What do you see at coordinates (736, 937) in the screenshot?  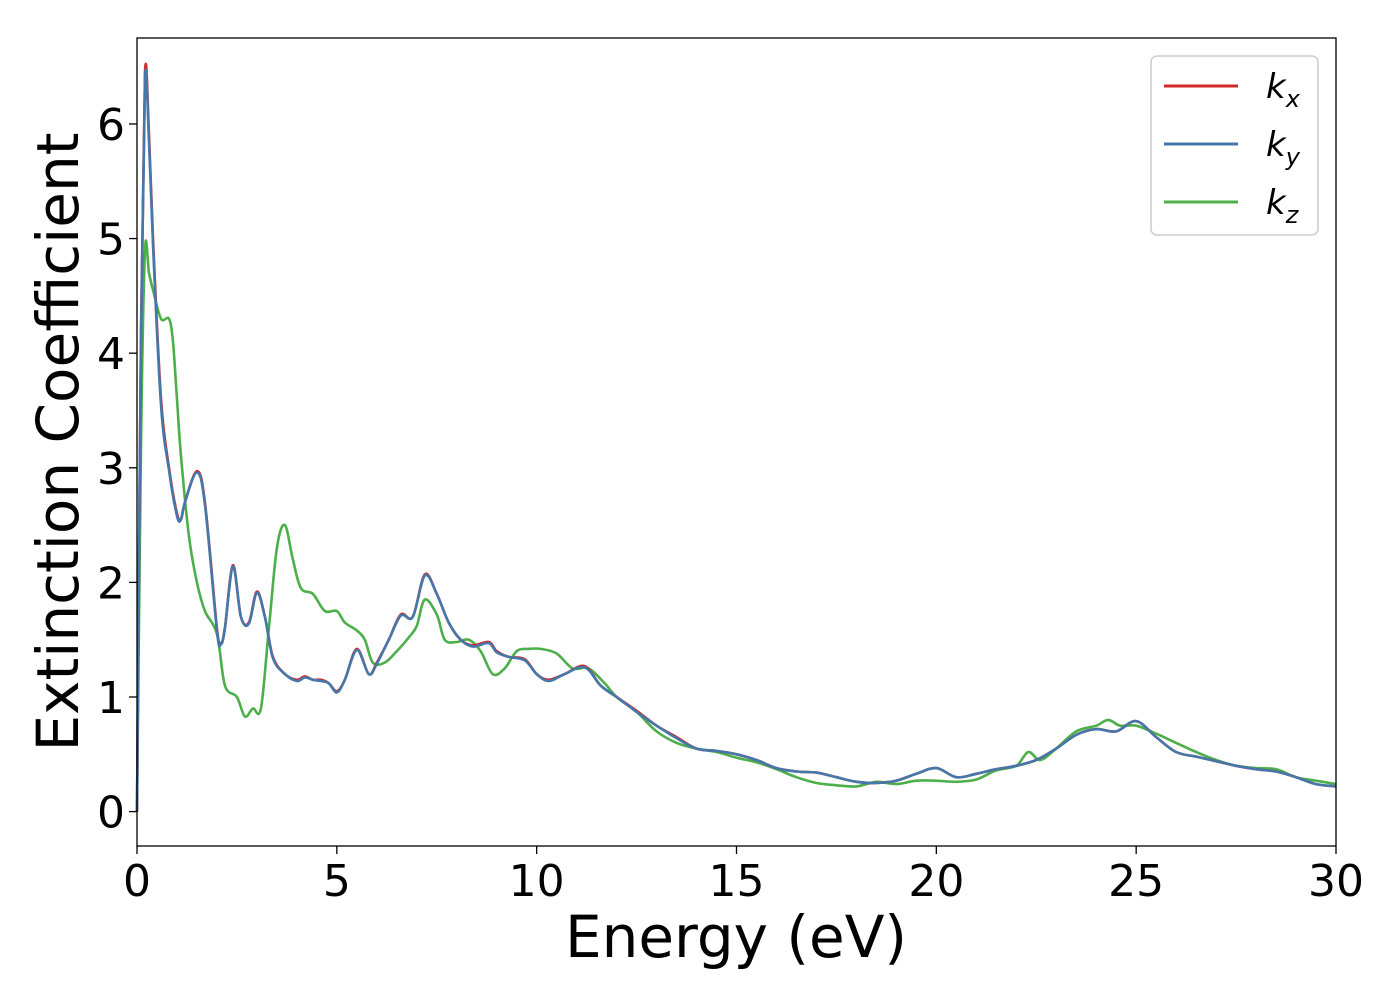 I see `x-axis-title: Energy (eV)` at bounding box center [736, 937].